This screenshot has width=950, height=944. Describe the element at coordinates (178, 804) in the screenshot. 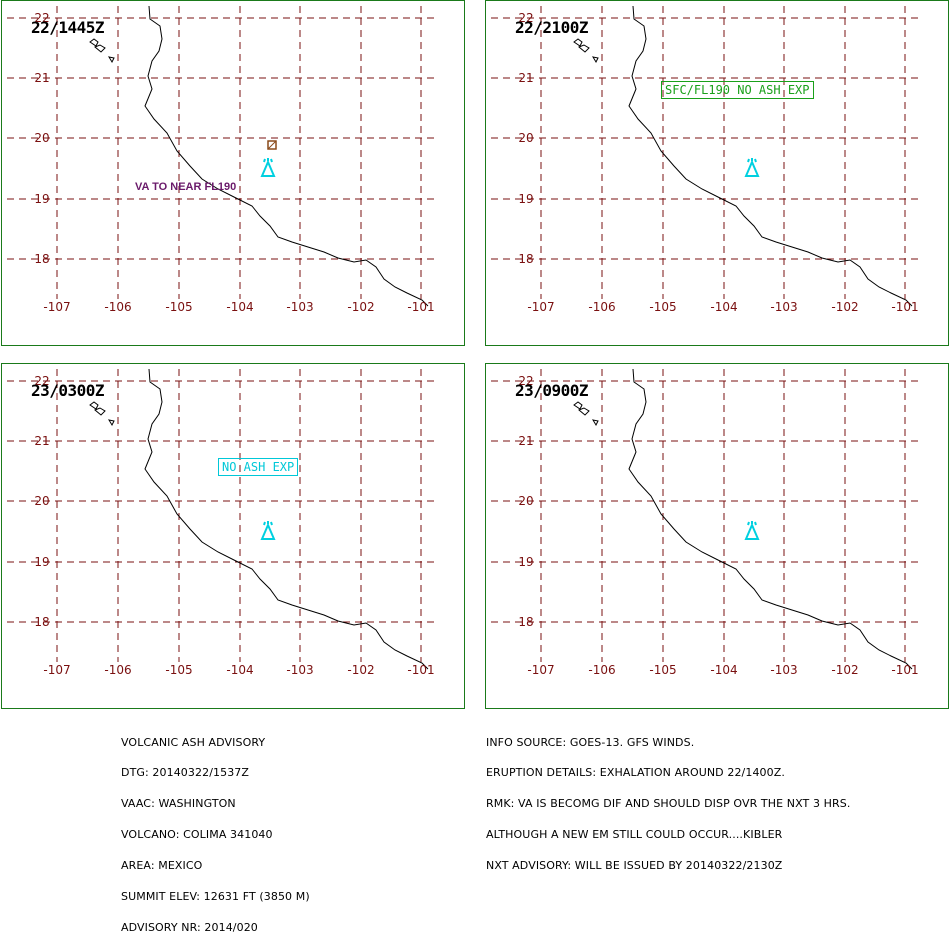

I see `advisory-line: VAAC: WASHINGTON` at that location.